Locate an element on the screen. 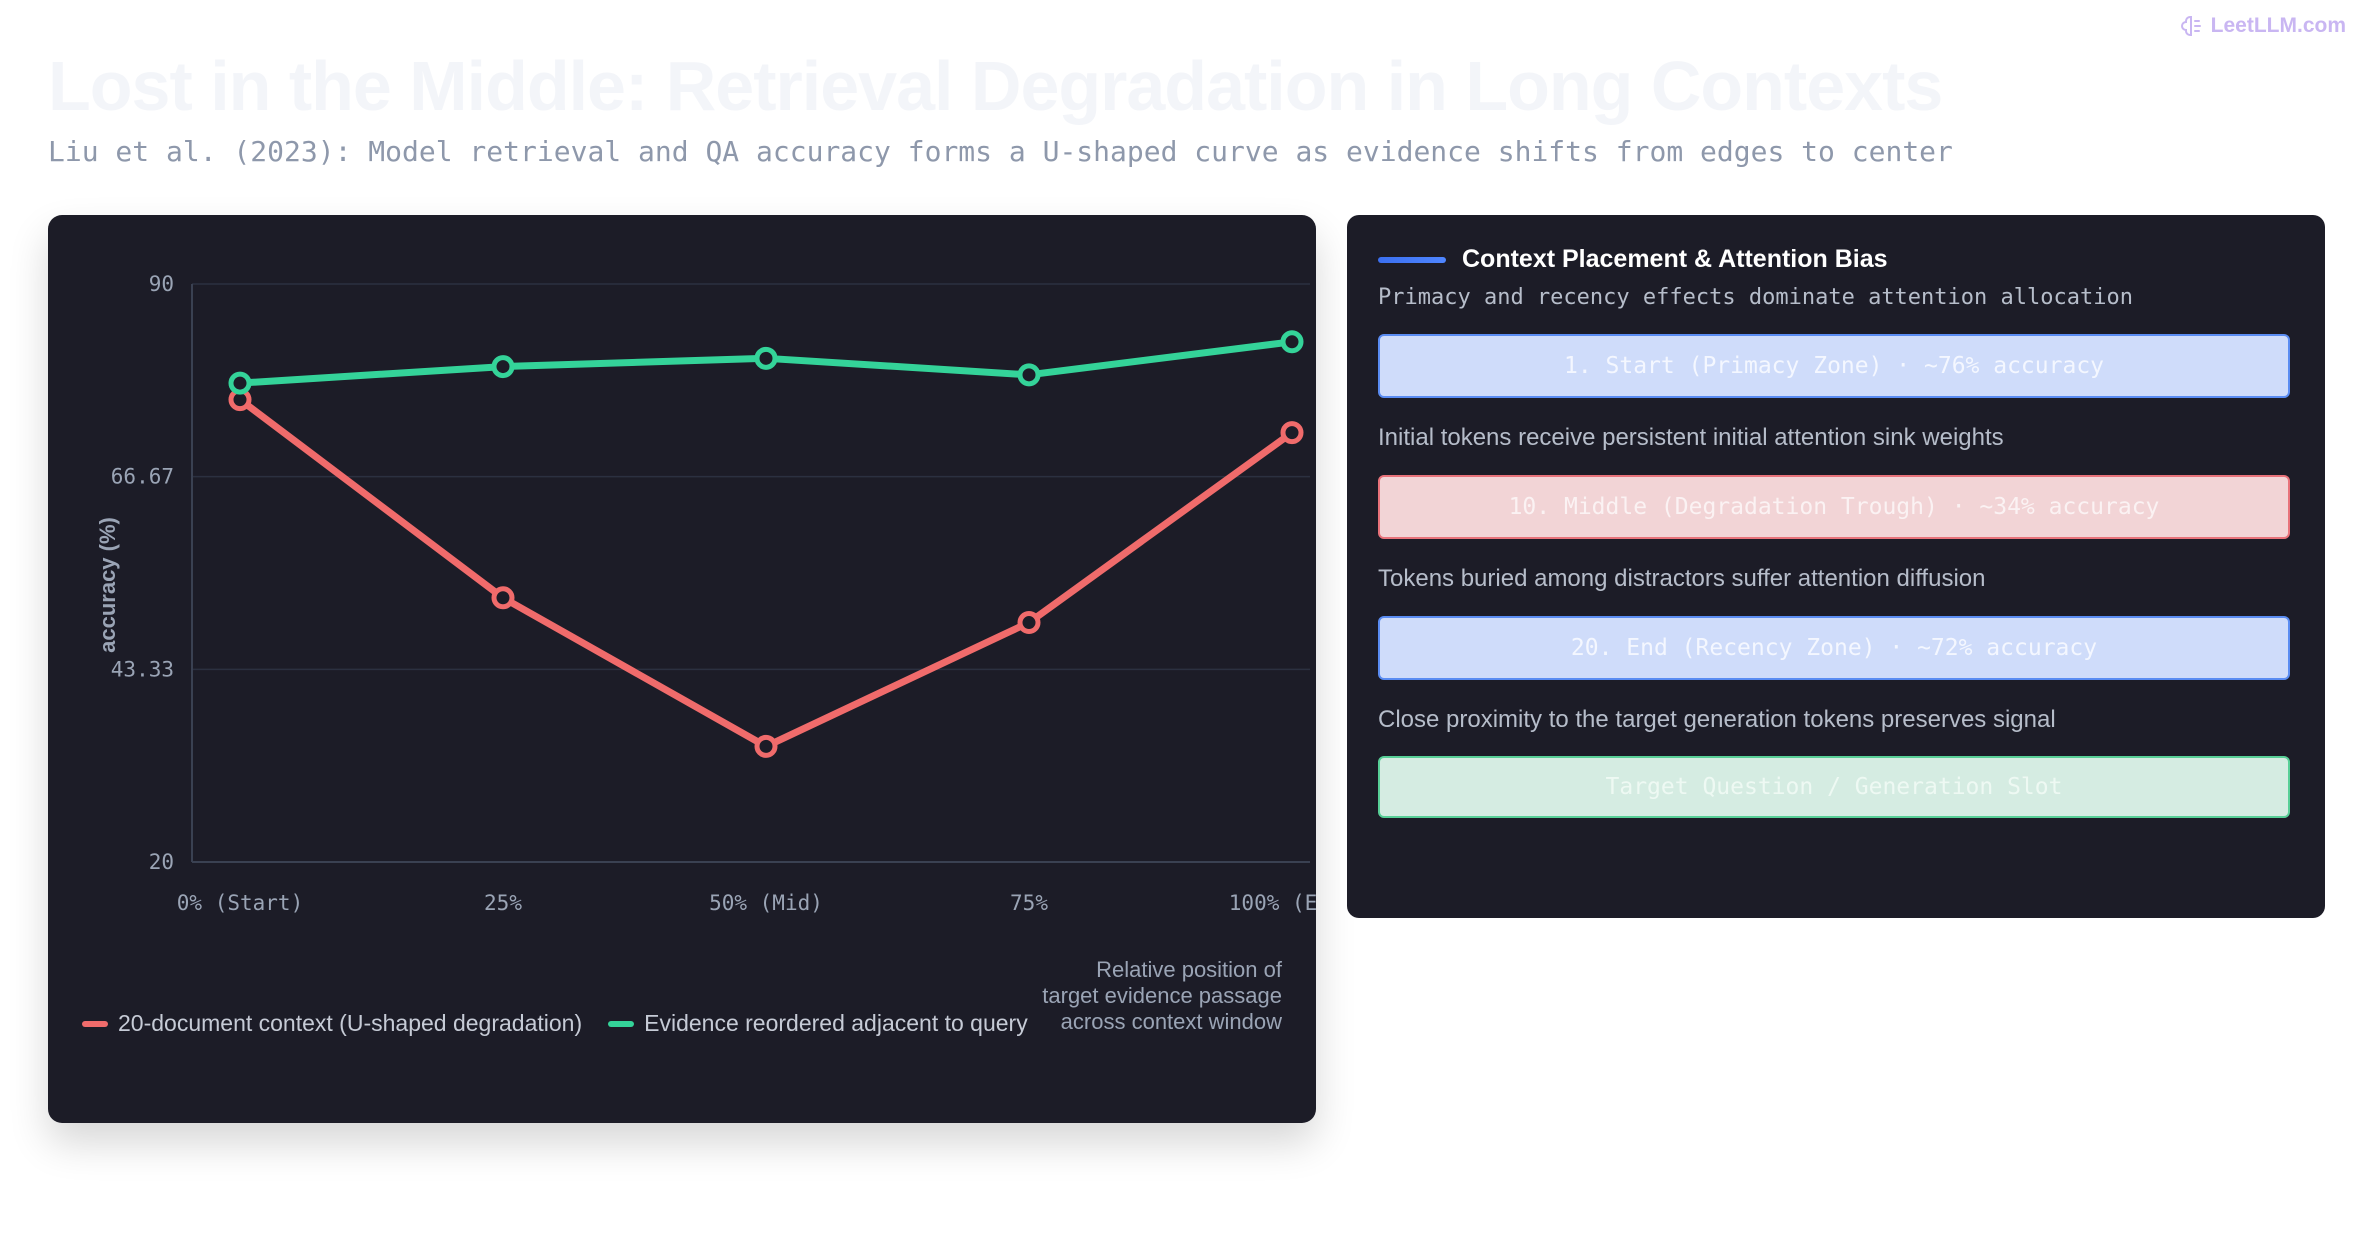  brand-logo: LeetLLM.com is located at coordinates (2263, 26).